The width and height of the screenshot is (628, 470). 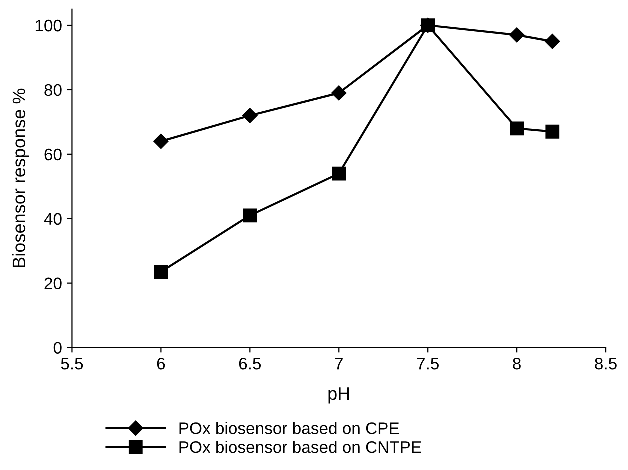 I want to click on x-axis-title: pH, so click(x=339, y=396).